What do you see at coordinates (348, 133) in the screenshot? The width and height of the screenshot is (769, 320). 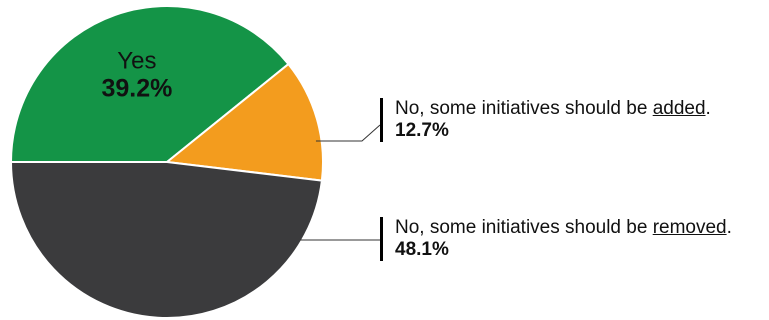 I see `leader-line-added` at bounding box center [348, 133].